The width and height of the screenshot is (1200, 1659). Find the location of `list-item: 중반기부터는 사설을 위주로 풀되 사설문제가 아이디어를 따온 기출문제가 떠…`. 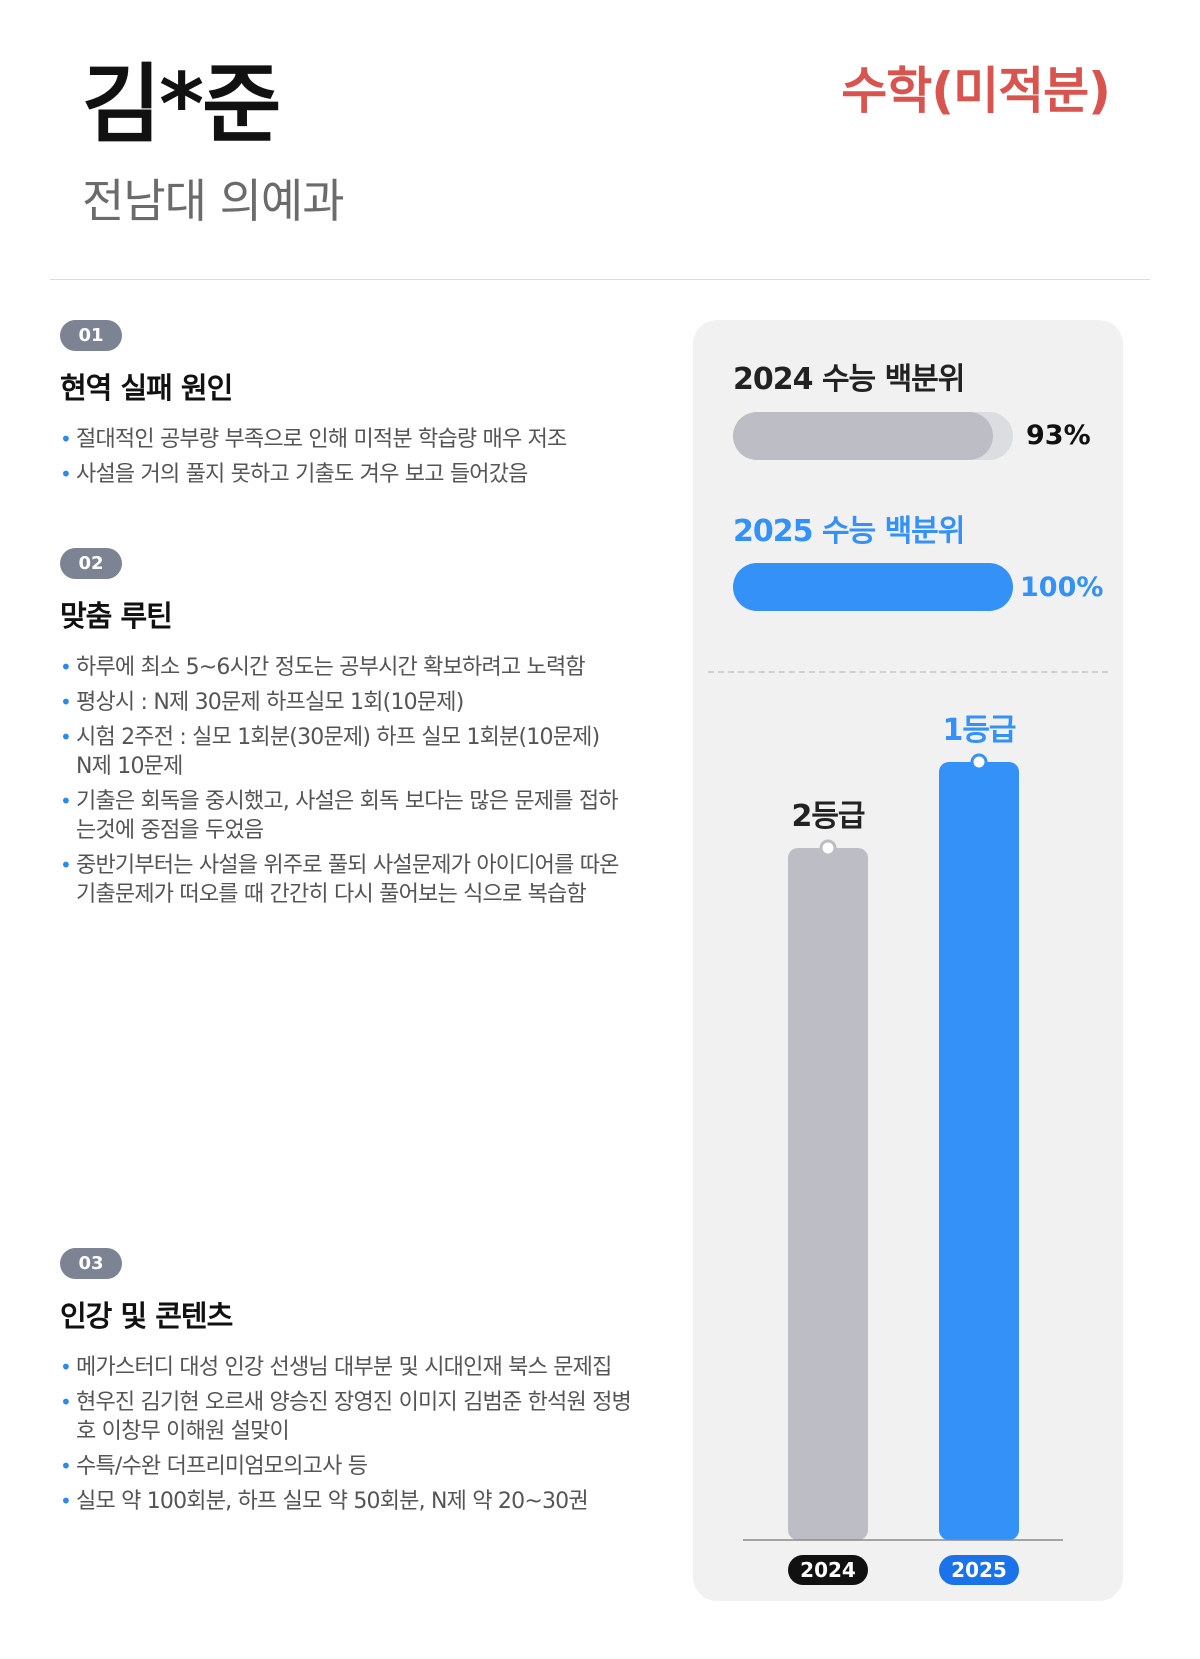

list-item: 중반기부터는 사설을 위주로 풀되 사설문제가 아이디어를 따온 기출문제가 떠… is located at coordinates (340, 880).